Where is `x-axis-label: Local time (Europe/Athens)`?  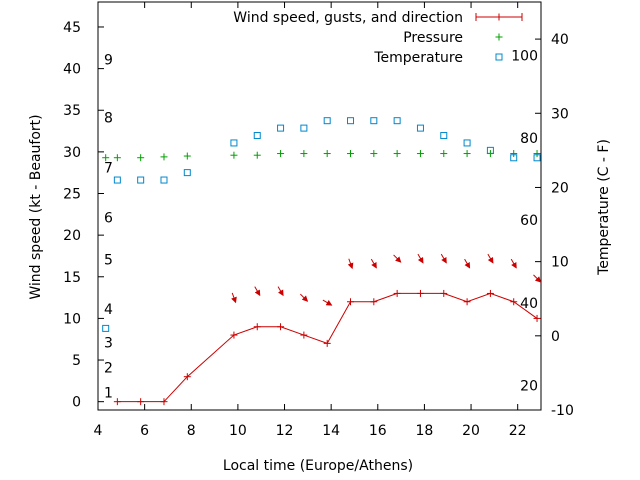 x-axis-label: Local time (Europe/Athens) is located at coordinates (318, 466).